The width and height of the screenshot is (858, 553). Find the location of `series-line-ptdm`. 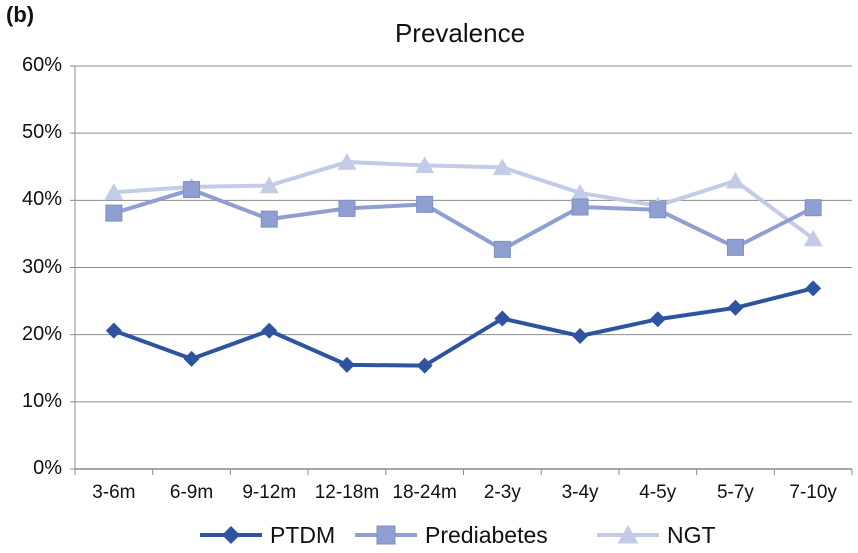

series-line-ptdm is located at coordinates (463, 327).